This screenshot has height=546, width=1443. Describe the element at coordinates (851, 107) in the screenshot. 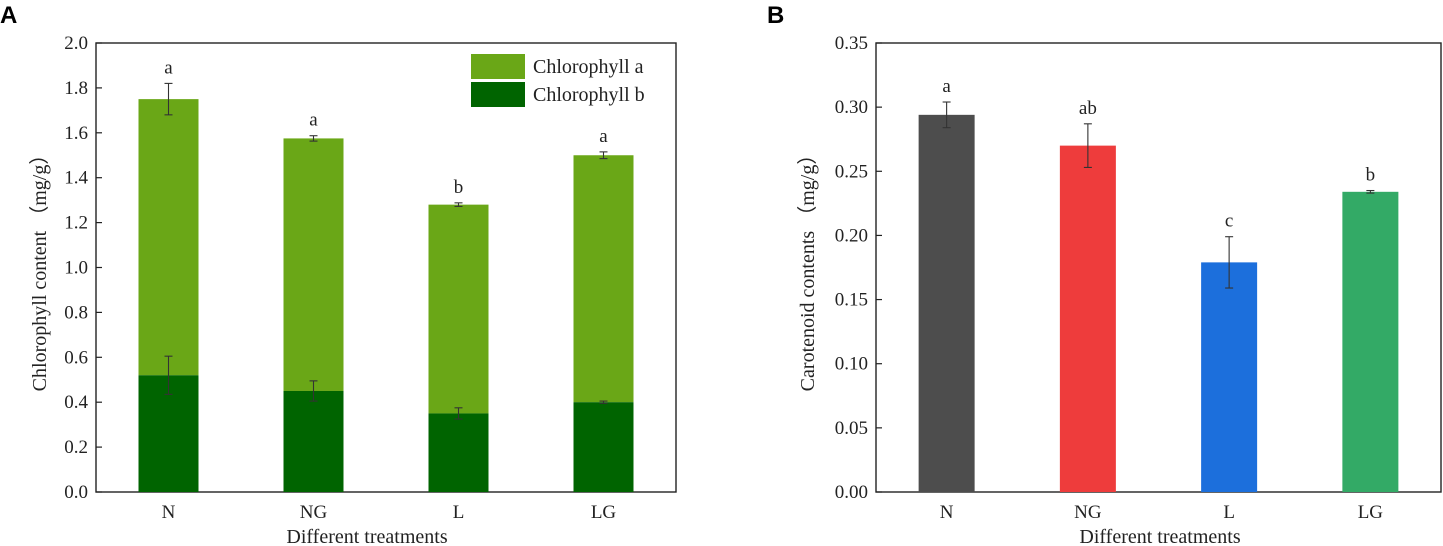

I see `panel-b-y-tick-label: 0.30` at that location.